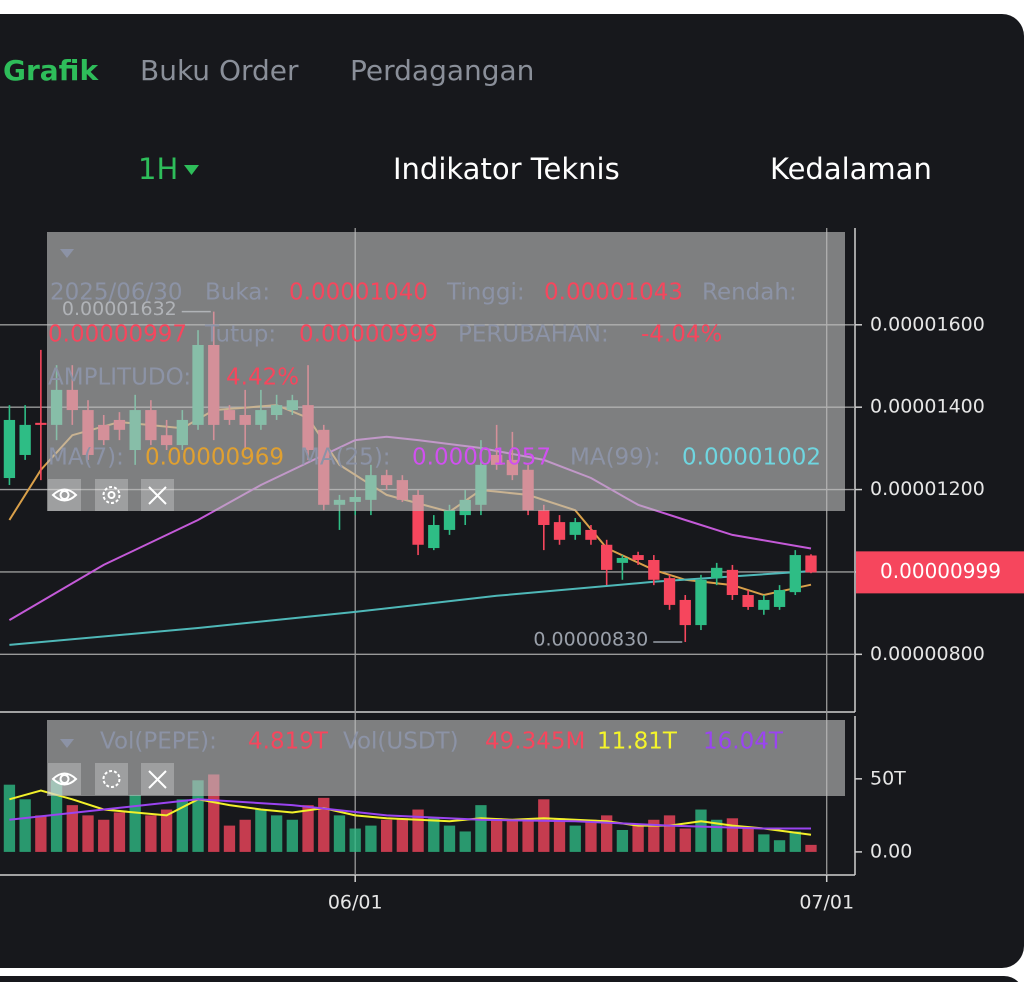  Describe the element at coordinates (481, 458) in the screenshot. I see `value: 0.00001057` at that location.